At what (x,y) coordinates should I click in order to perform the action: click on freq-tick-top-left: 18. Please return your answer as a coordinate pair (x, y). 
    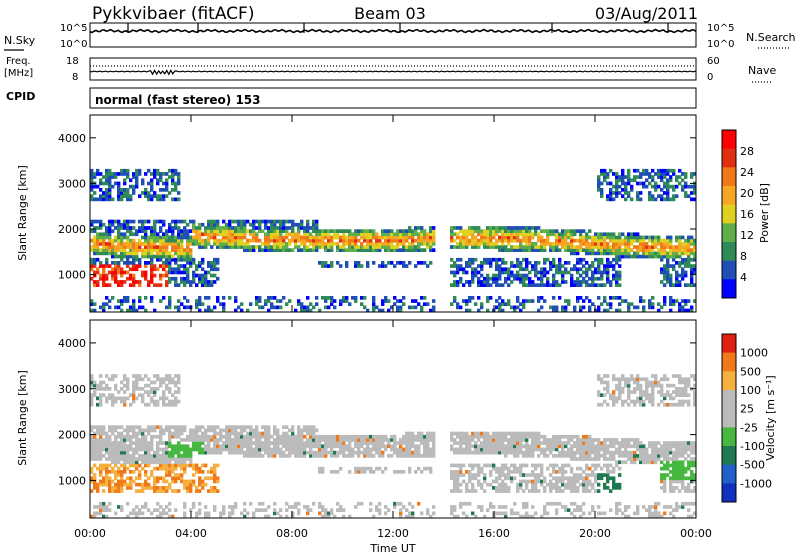
    Looking at the image, I should click on (72, 61).